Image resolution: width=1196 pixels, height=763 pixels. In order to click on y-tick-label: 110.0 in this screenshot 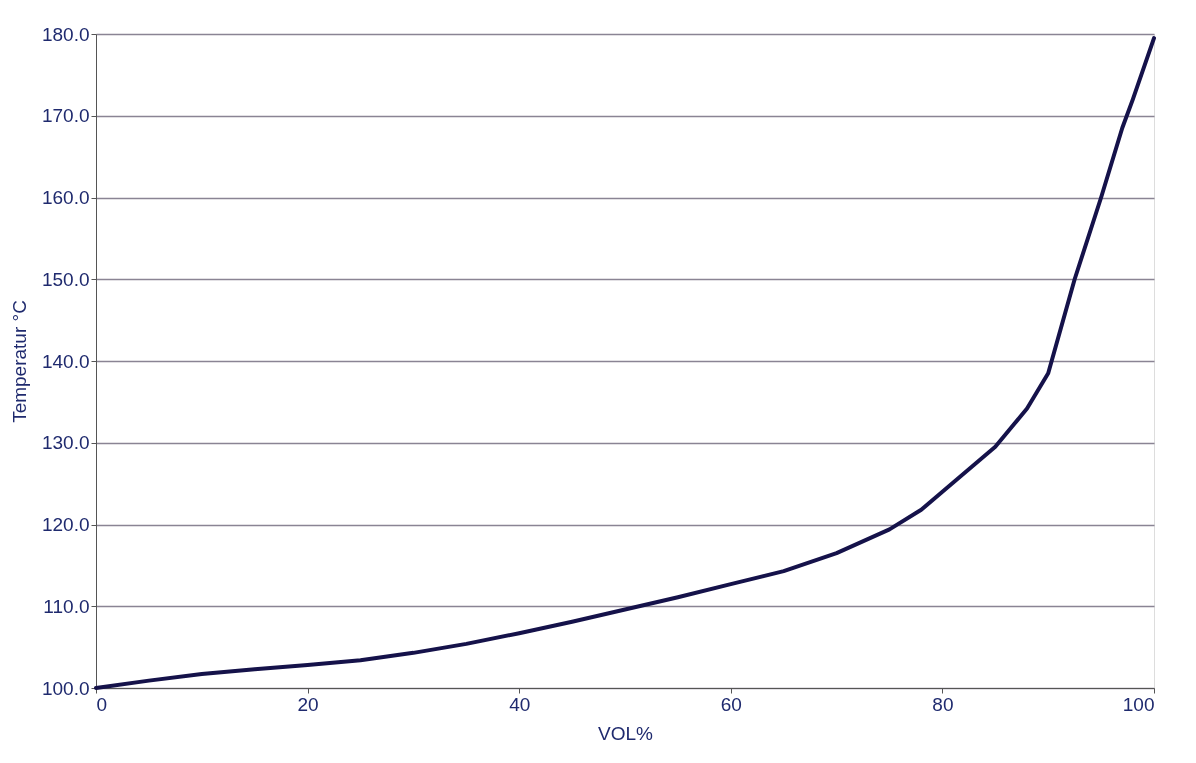, I will do `click(66, 606)`.